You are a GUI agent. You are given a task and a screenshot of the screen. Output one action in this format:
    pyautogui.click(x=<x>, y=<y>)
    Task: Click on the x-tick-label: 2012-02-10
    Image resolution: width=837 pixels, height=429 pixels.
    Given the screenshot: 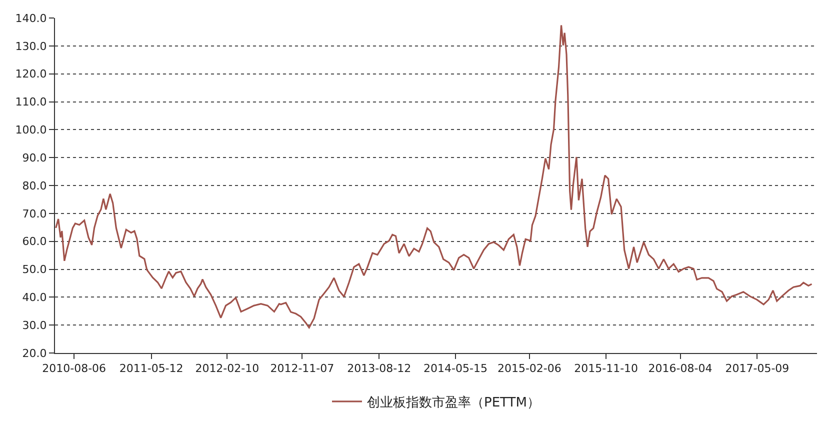 What is the action you would take?
    pyautogui.click(x=227, y=369)
    